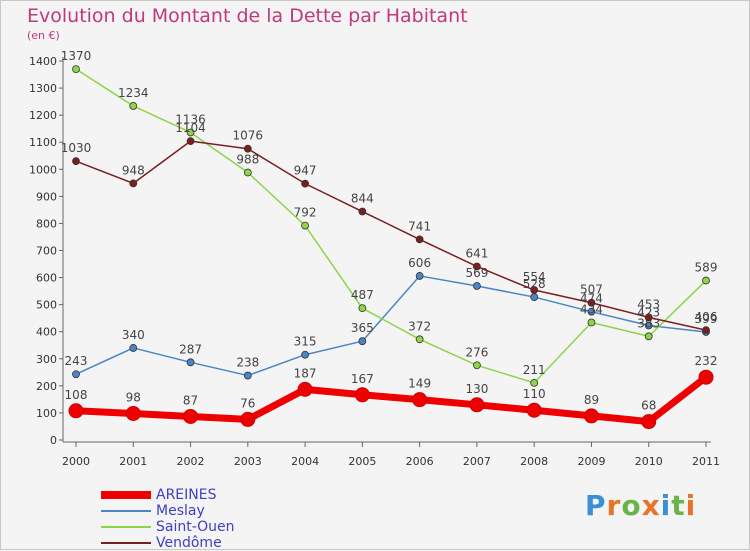  I want to click on data-label-meslay: 340, so click(133, 335).